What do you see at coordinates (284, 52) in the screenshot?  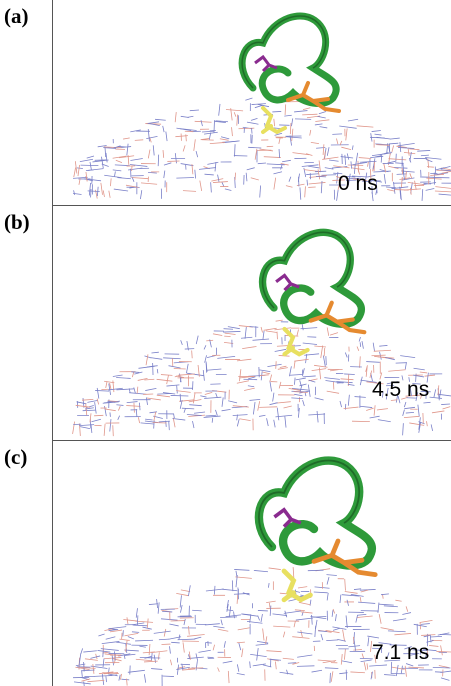 I see `ribbon-edge` at bounding box center [284, 52].